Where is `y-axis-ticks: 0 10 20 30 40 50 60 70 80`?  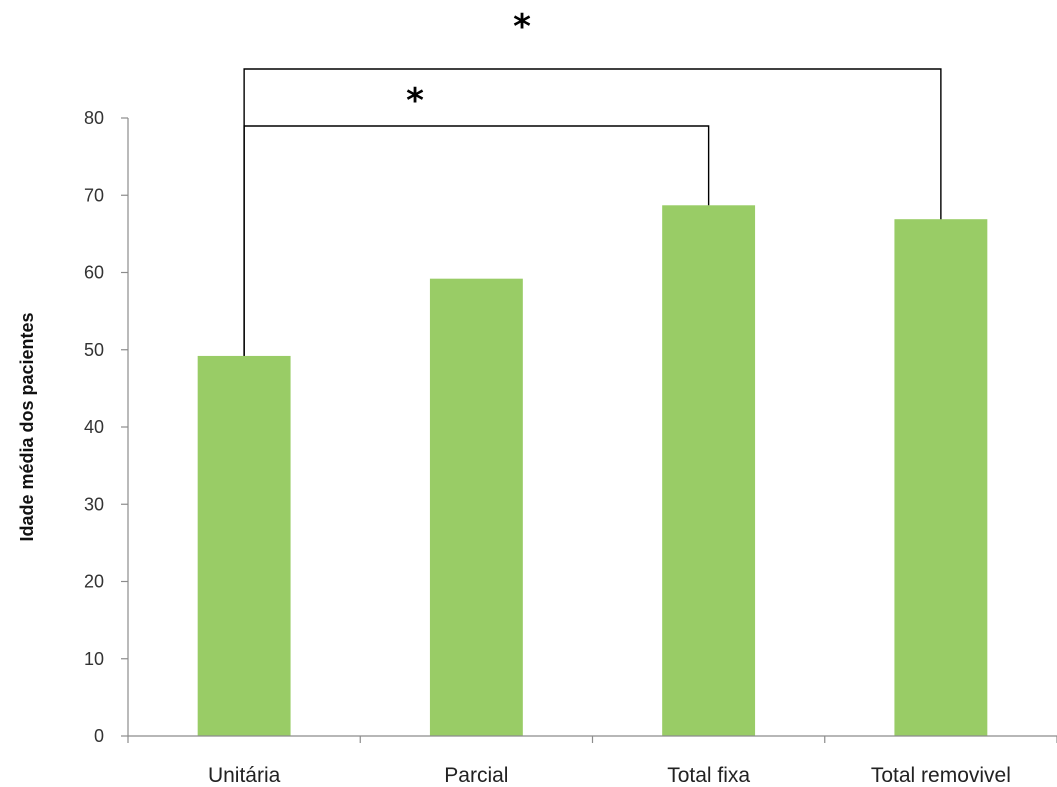 y-axis-ticks: 0 10 20 30 40 50 60 70 80 is located at coordinates (106, 427).